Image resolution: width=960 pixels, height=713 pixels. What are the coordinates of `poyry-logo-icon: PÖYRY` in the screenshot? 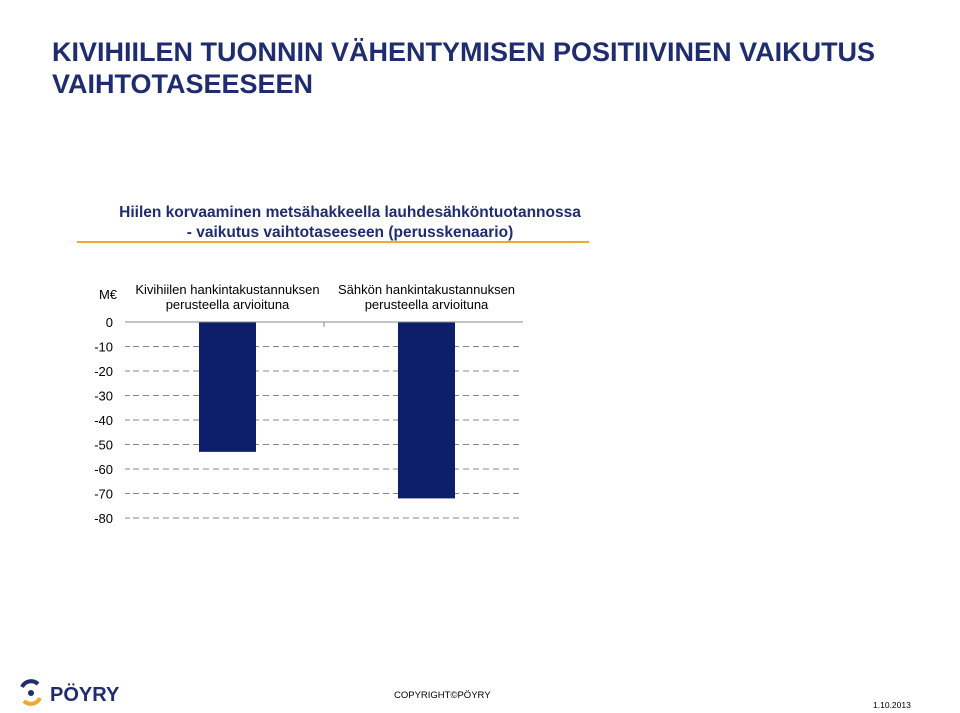 It's located at (70, 692).